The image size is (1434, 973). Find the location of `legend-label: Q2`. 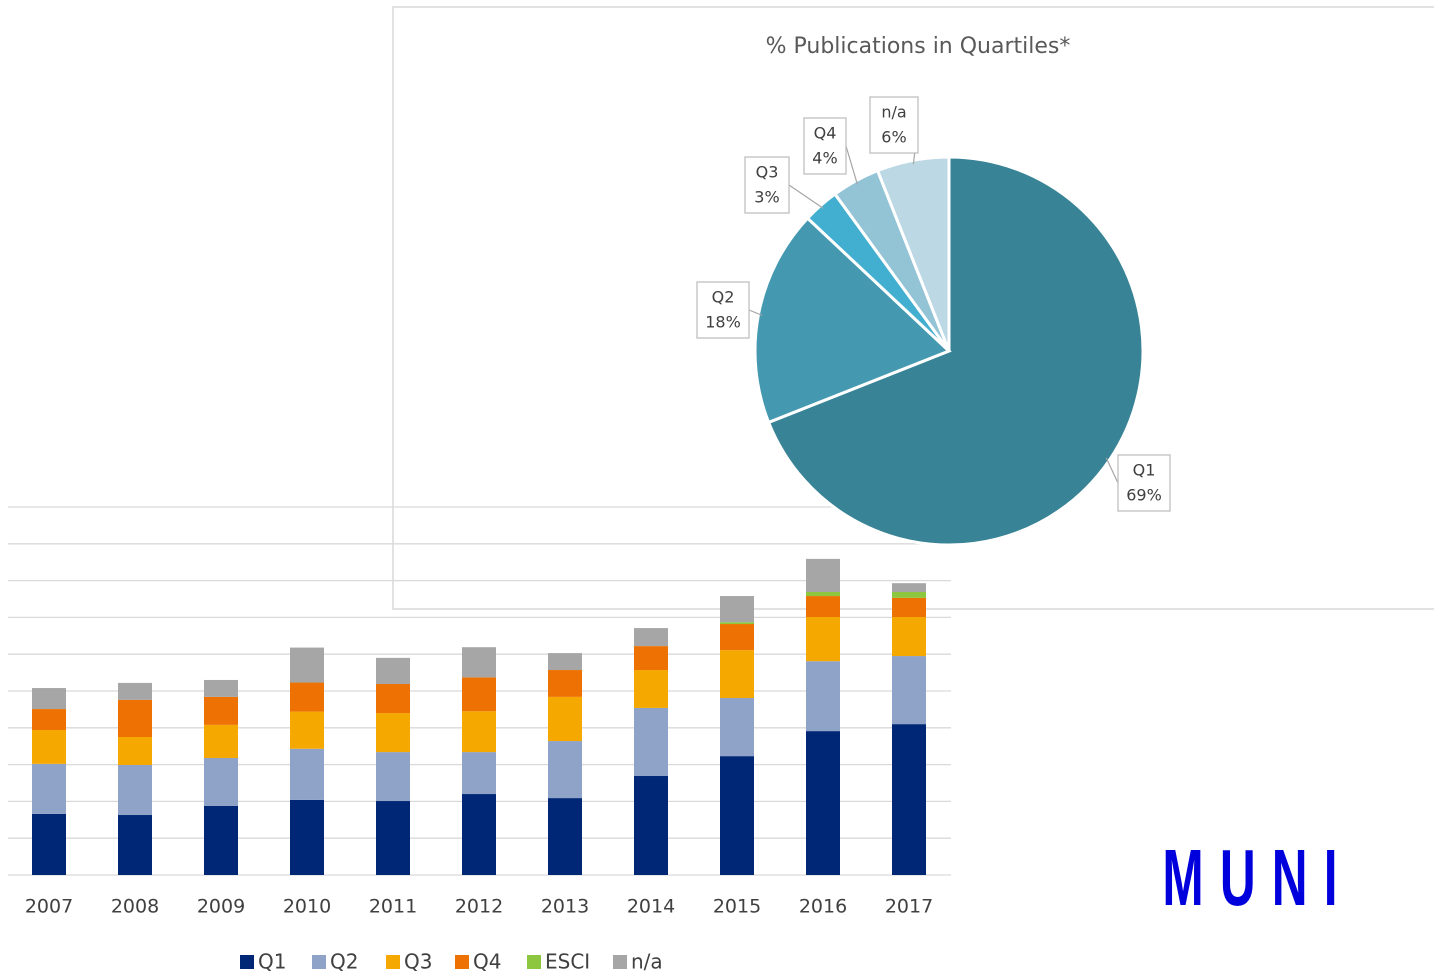

legend-label: Q2 is located at coordinates (344, 961).